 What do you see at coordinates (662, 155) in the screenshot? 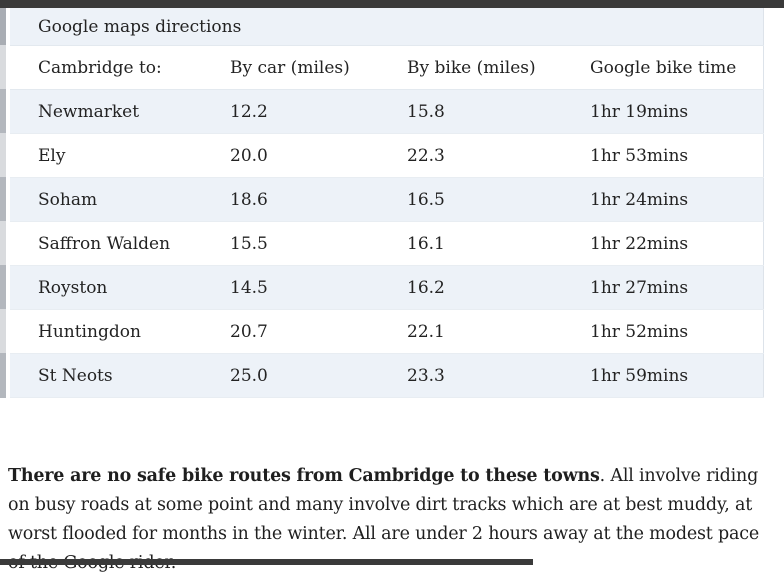
I see `cell-bike-time: 1hr 53mins` at bounding box center [662, 155].